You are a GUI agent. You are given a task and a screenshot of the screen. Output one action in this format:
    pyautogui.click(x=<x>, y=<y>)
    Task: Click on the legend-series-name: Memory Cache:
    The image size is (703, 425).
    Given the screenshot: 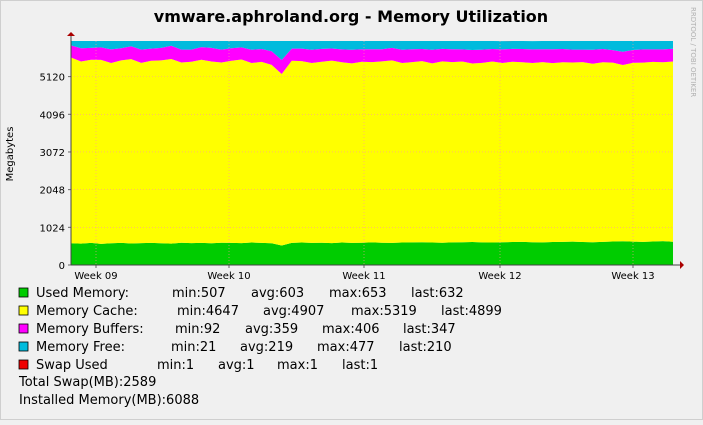 What is the action you would take?
    pyautogui.click(x=87, y=311)
    